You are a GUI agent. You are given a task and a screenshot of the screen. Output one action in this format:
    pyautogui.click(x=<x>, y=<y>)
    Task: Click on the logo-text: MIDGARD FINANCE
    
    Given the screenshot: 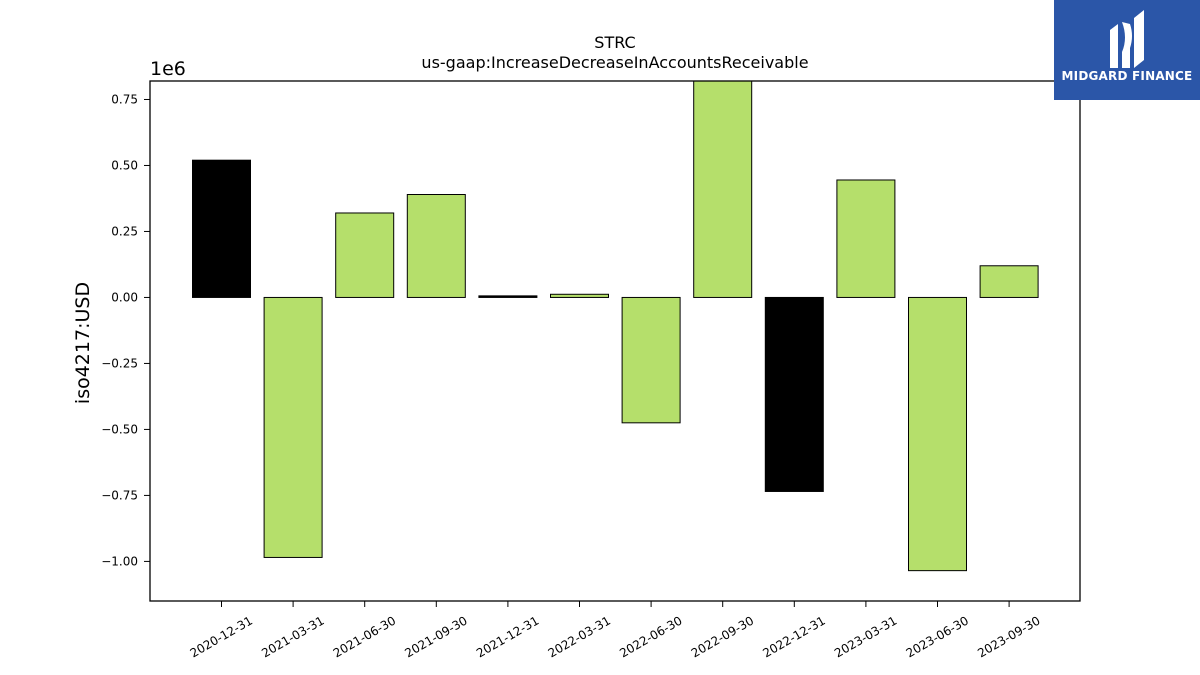 What is the action you would take?
    pyautogui.click(x=1127, y=76)
    